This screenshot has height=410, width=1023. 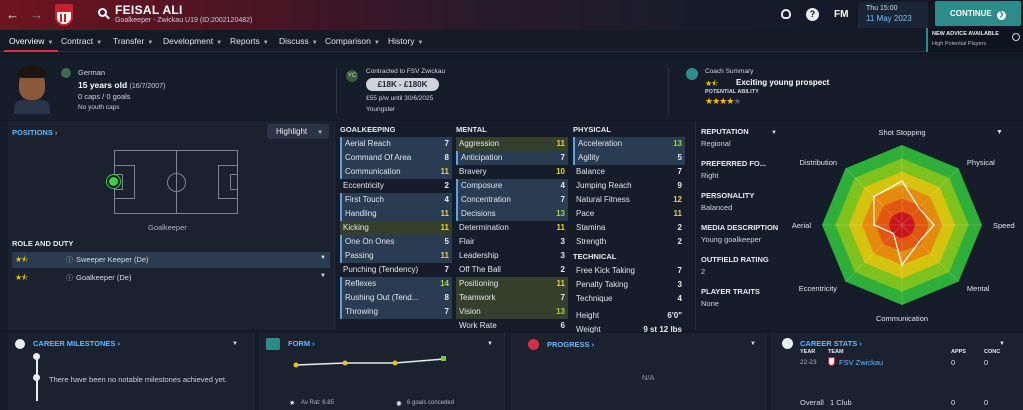 What do you see at coordinates (36, 377) in the screenshot?
I see `timeline-dot` at bounding box center [36, 377].